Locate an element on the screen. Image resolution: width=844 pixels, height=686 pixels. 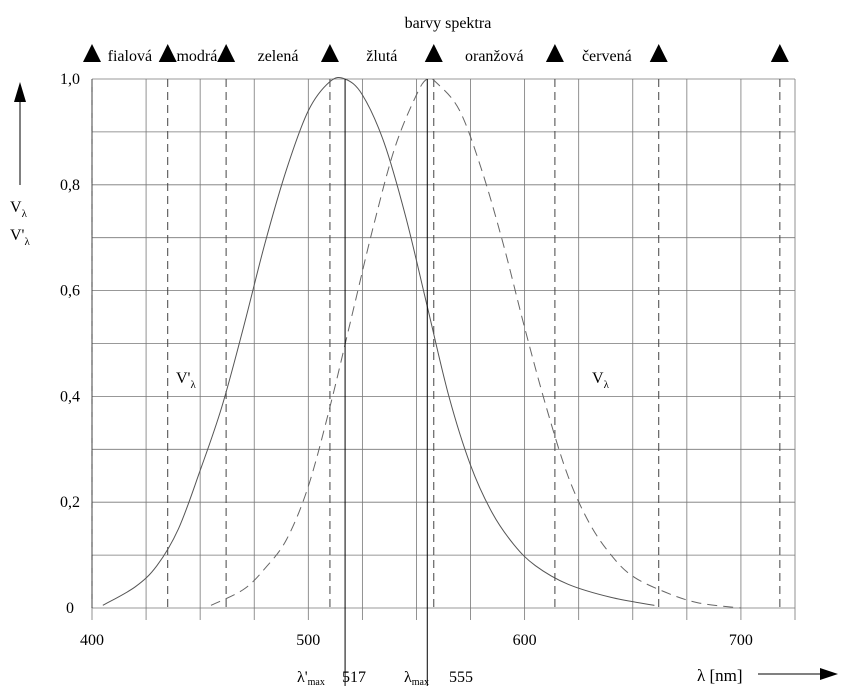
chart-title: barvy spektra is located at coordinates (448, 23).